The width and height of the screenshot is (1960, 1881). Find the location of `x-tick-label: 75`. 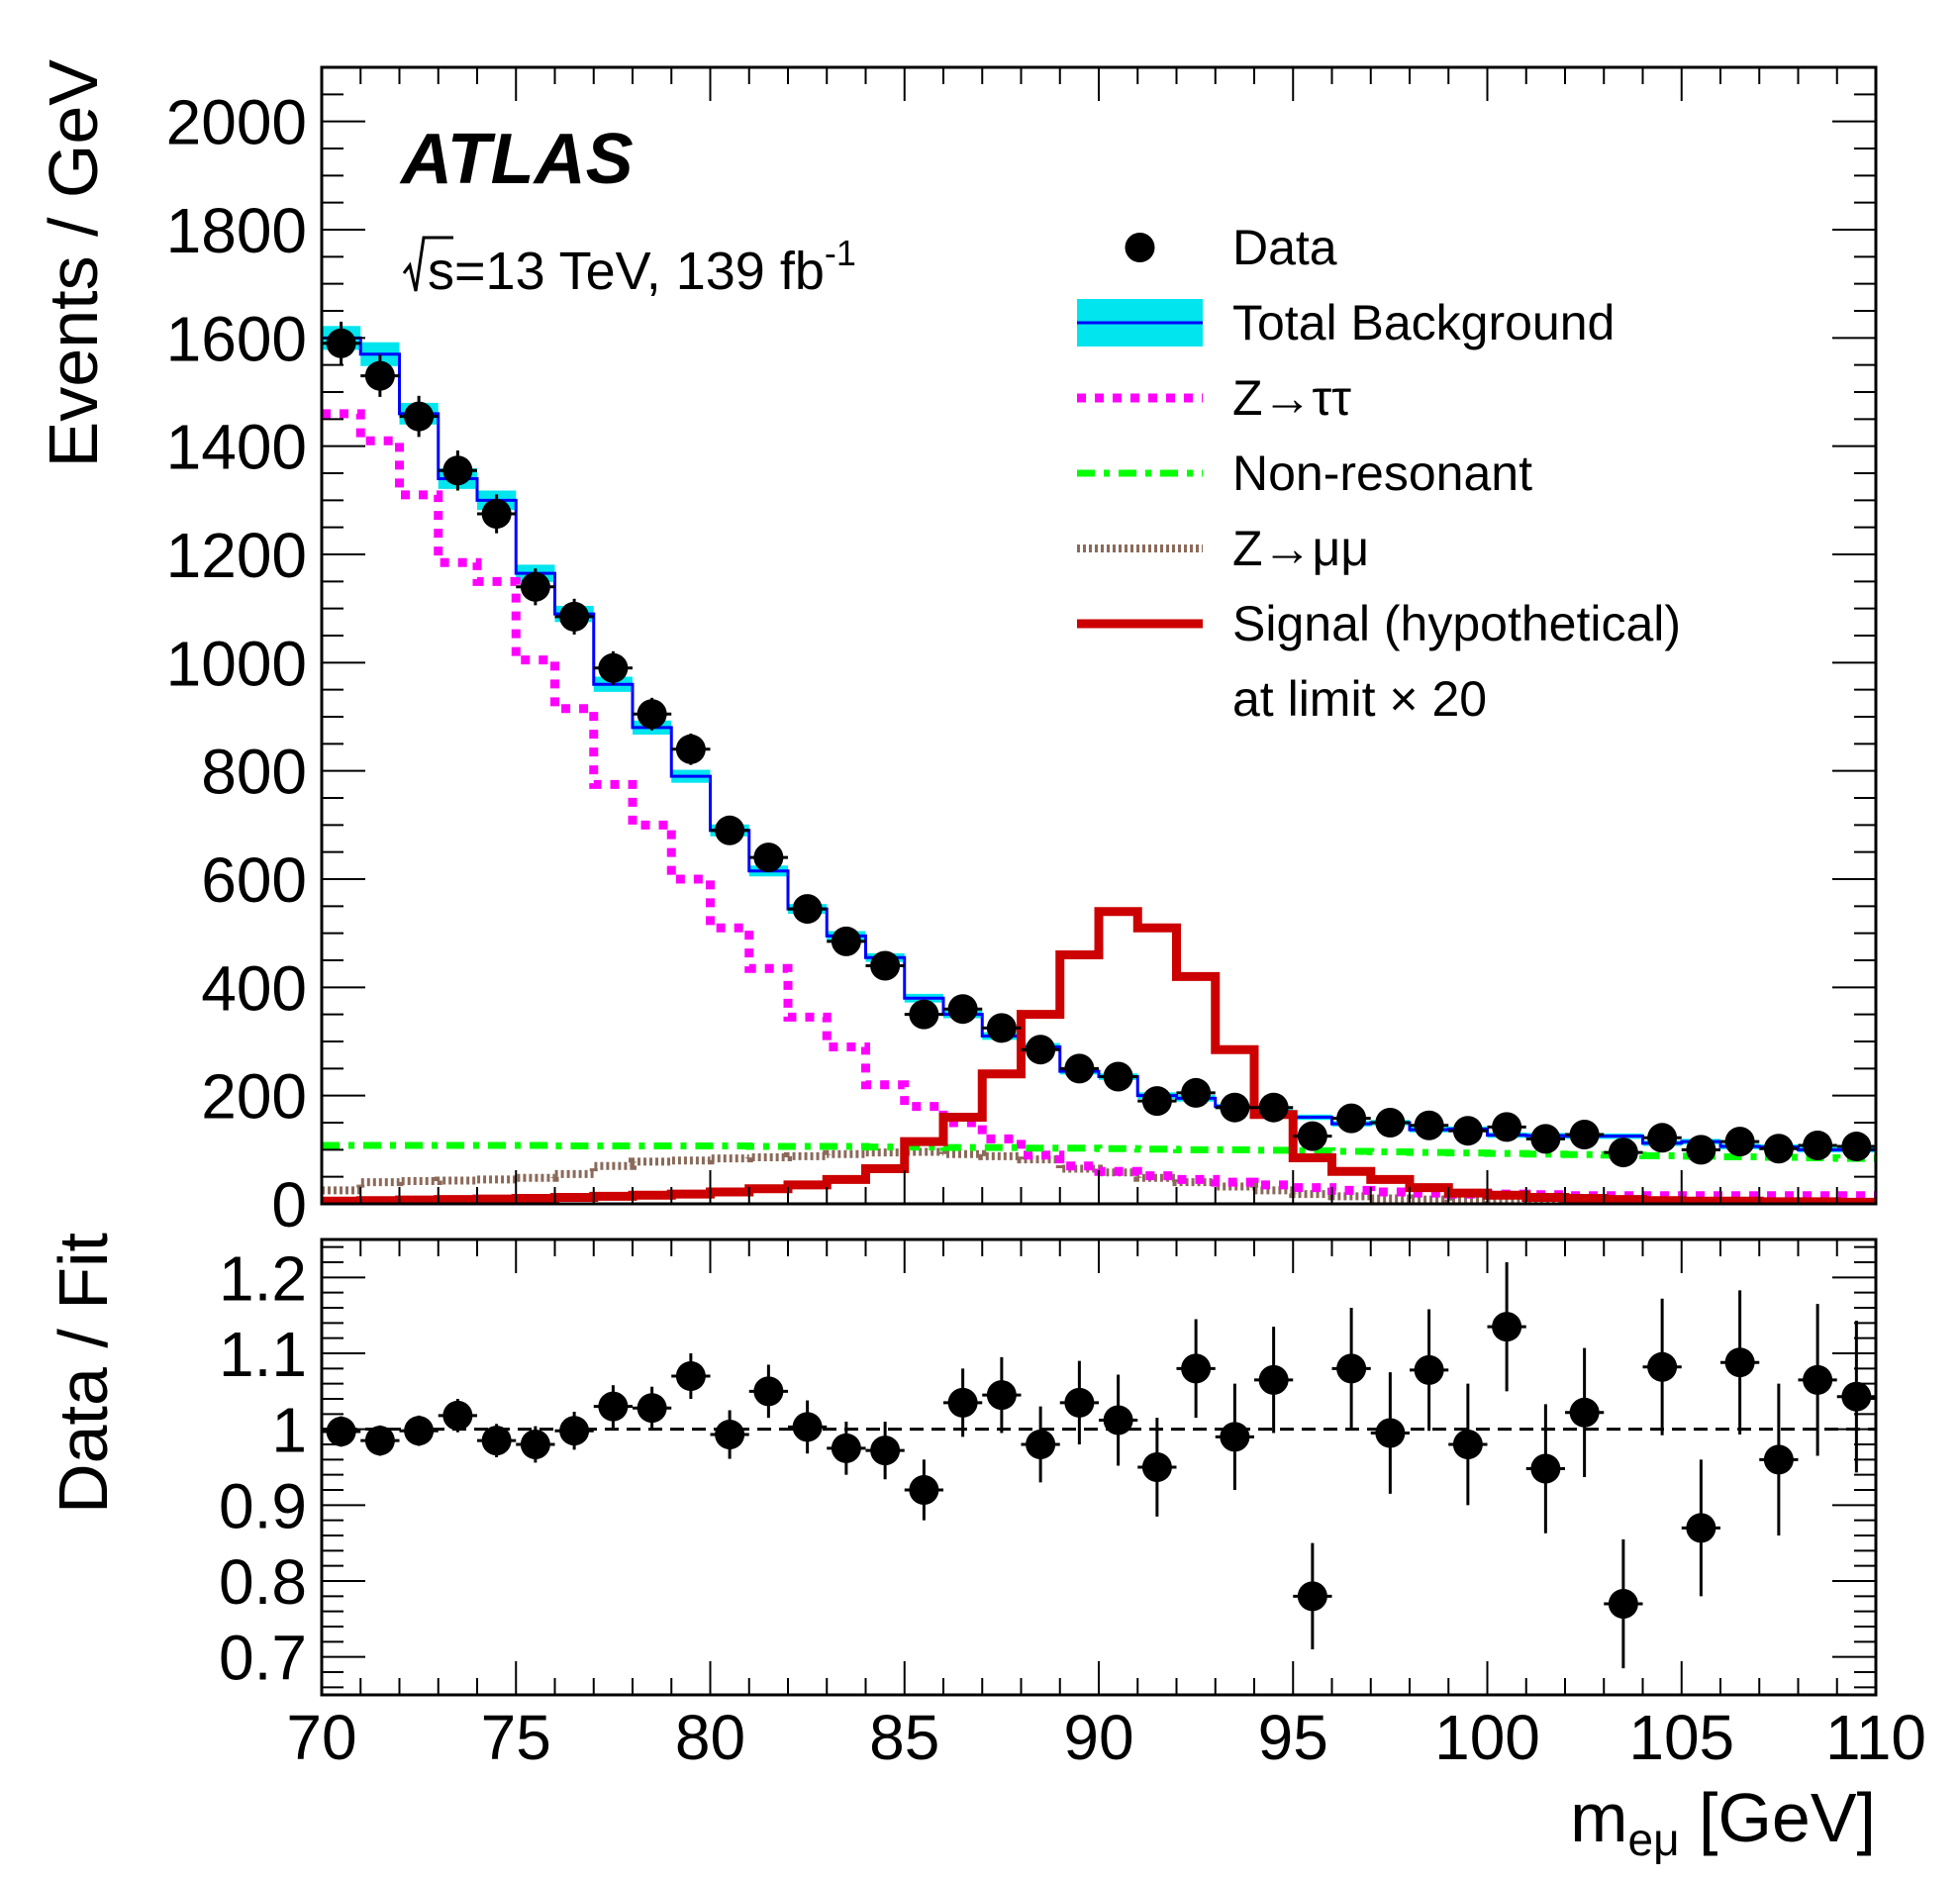

x-tick-label: 75 is located at coordinates (516, 1737).